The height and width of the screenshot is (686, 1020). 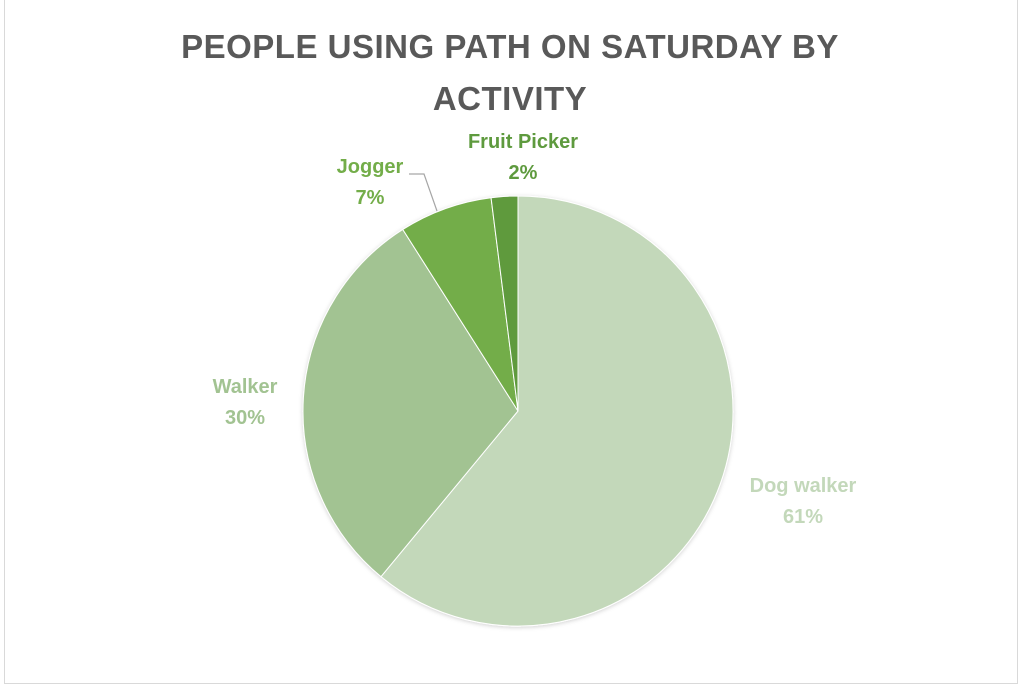 What do you see at coordinates (504, 303) in the screenshot?
I see `pie-slice-fruit-picker` at bounding box center [504, 303].